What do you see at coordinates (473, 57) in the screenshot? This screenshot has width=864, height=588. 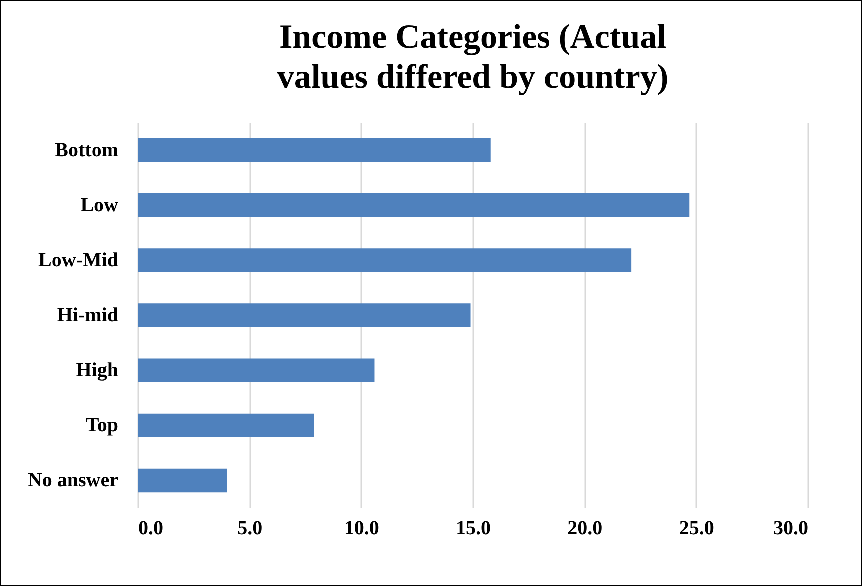 I see `chart-title: Income Categories (Actual values differed by country)` at bounding box center [473, 57].